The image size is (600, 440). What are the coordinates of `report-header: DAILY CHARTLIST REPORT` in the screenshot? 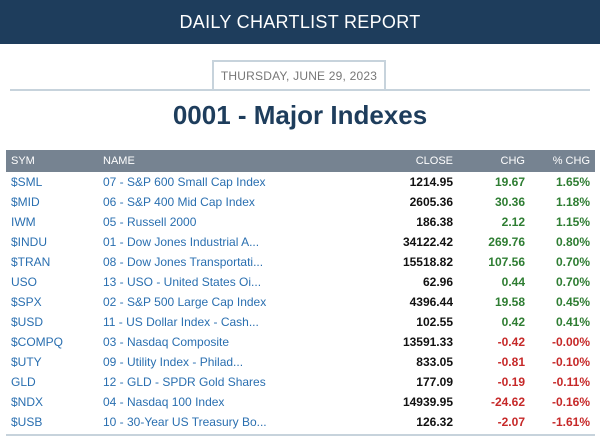 It's located at (300, 22).